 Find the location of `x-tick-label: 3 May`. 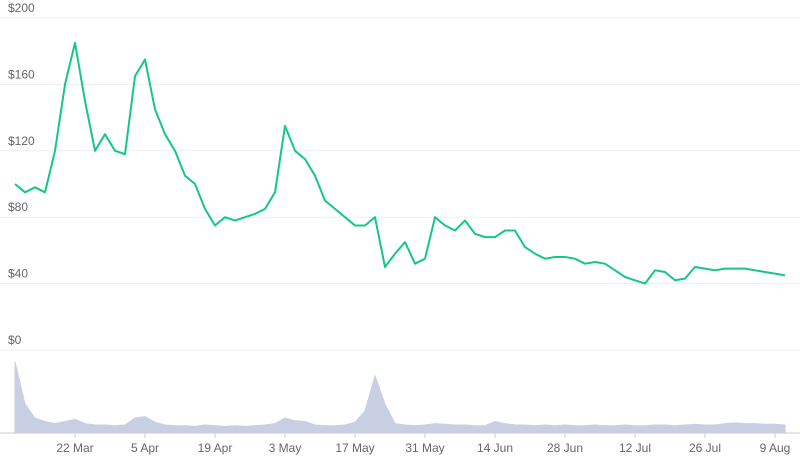

x-tick-label: 3 May is located at coordinates (285, 448).